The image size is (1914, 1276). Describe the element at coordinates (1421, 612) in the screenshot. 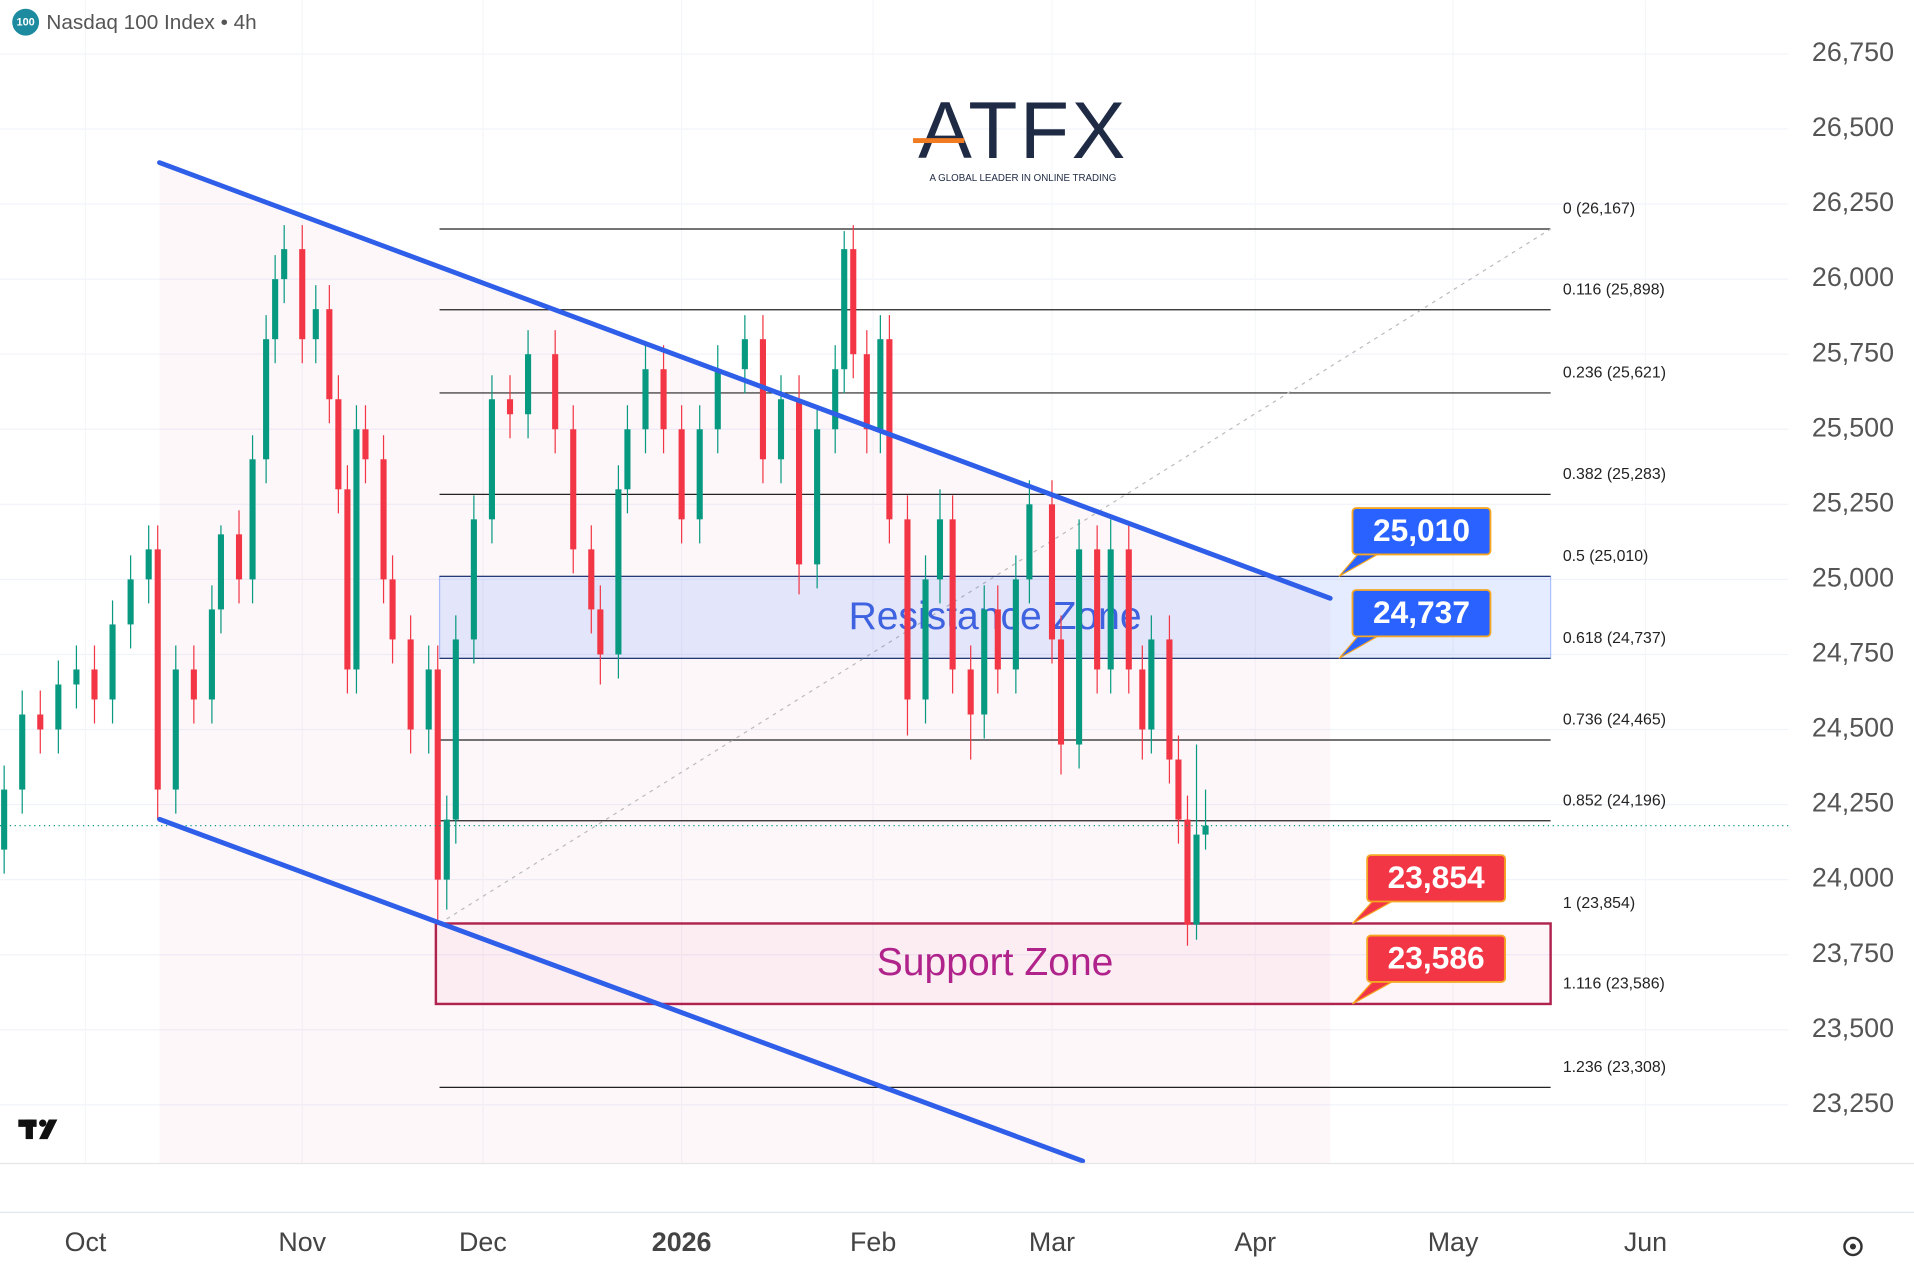

I see `callout-label: 24,737` at that location.